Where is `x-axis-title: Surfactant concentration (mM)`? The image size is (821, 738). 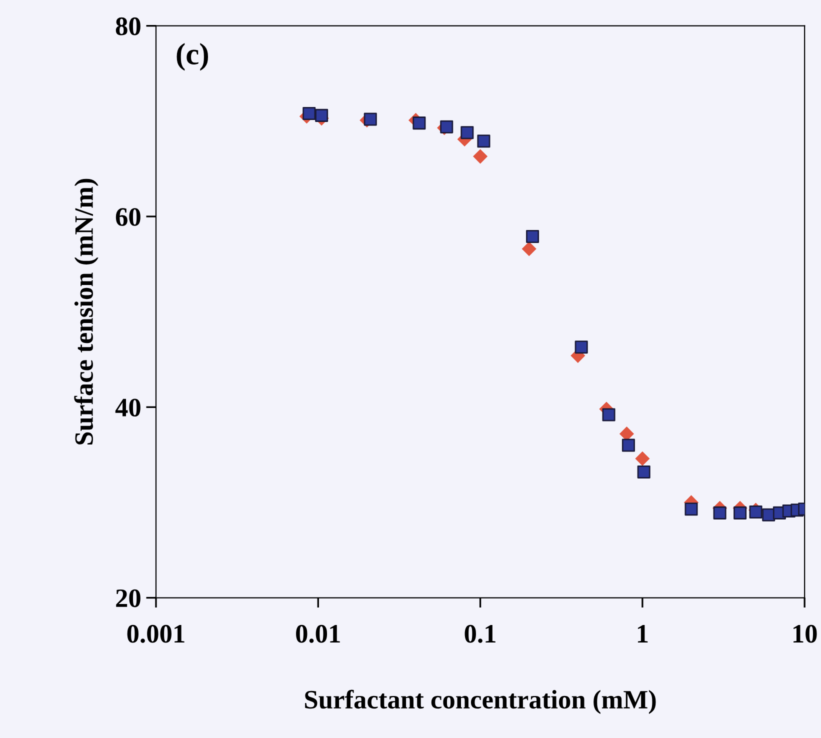
x-axis-title: Surfactant concentration (mM) is located at coordinates (480, 702).